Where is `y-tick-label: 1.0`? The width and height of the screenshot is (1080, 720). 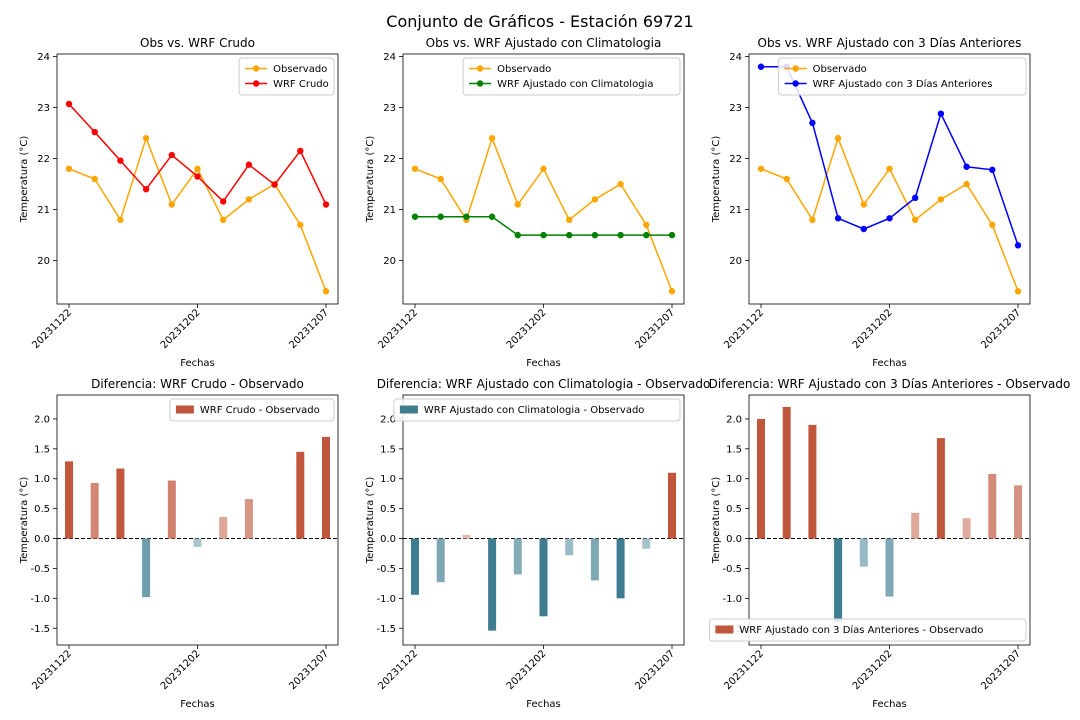
y-tick-label: 1.0 is located at coordinates (388, 479).